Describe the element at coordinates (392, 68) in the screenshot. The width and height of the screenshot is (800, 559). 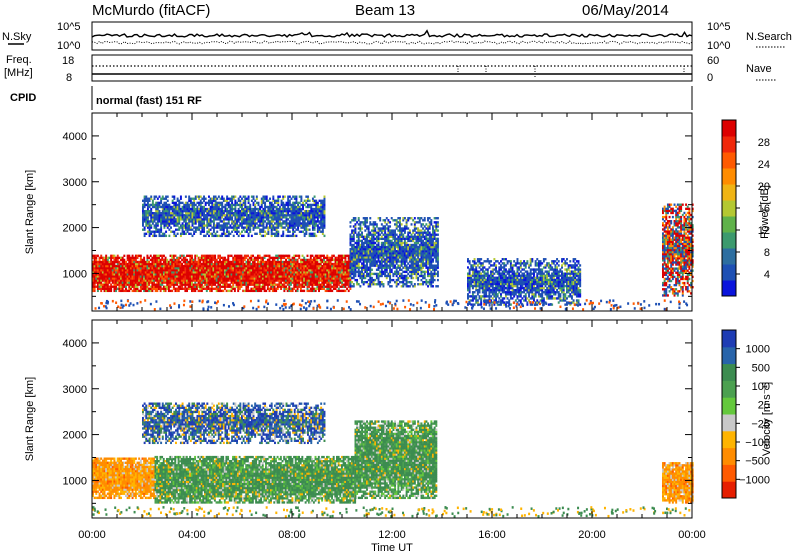
I see `freq-panel-frame` at that location.